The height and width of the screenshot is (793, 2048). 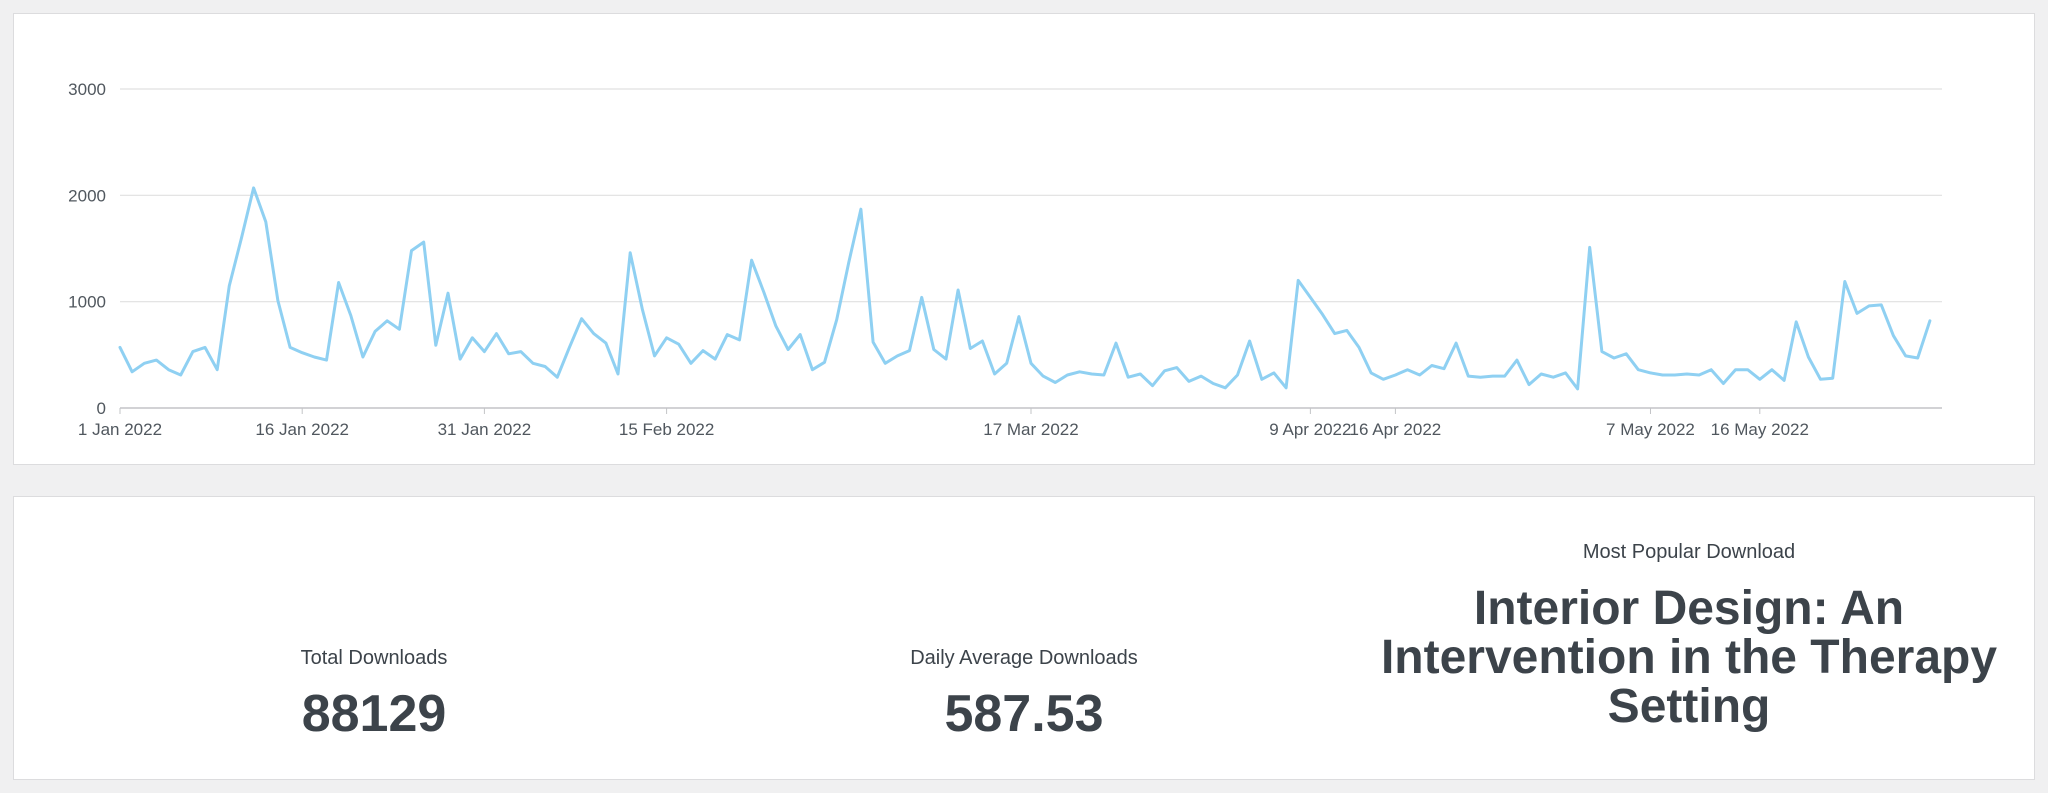 What do you see at coordinates (87, 302) in the screenshot?
I see `y-tick-label: 1000` at bounding box center [87, 302].